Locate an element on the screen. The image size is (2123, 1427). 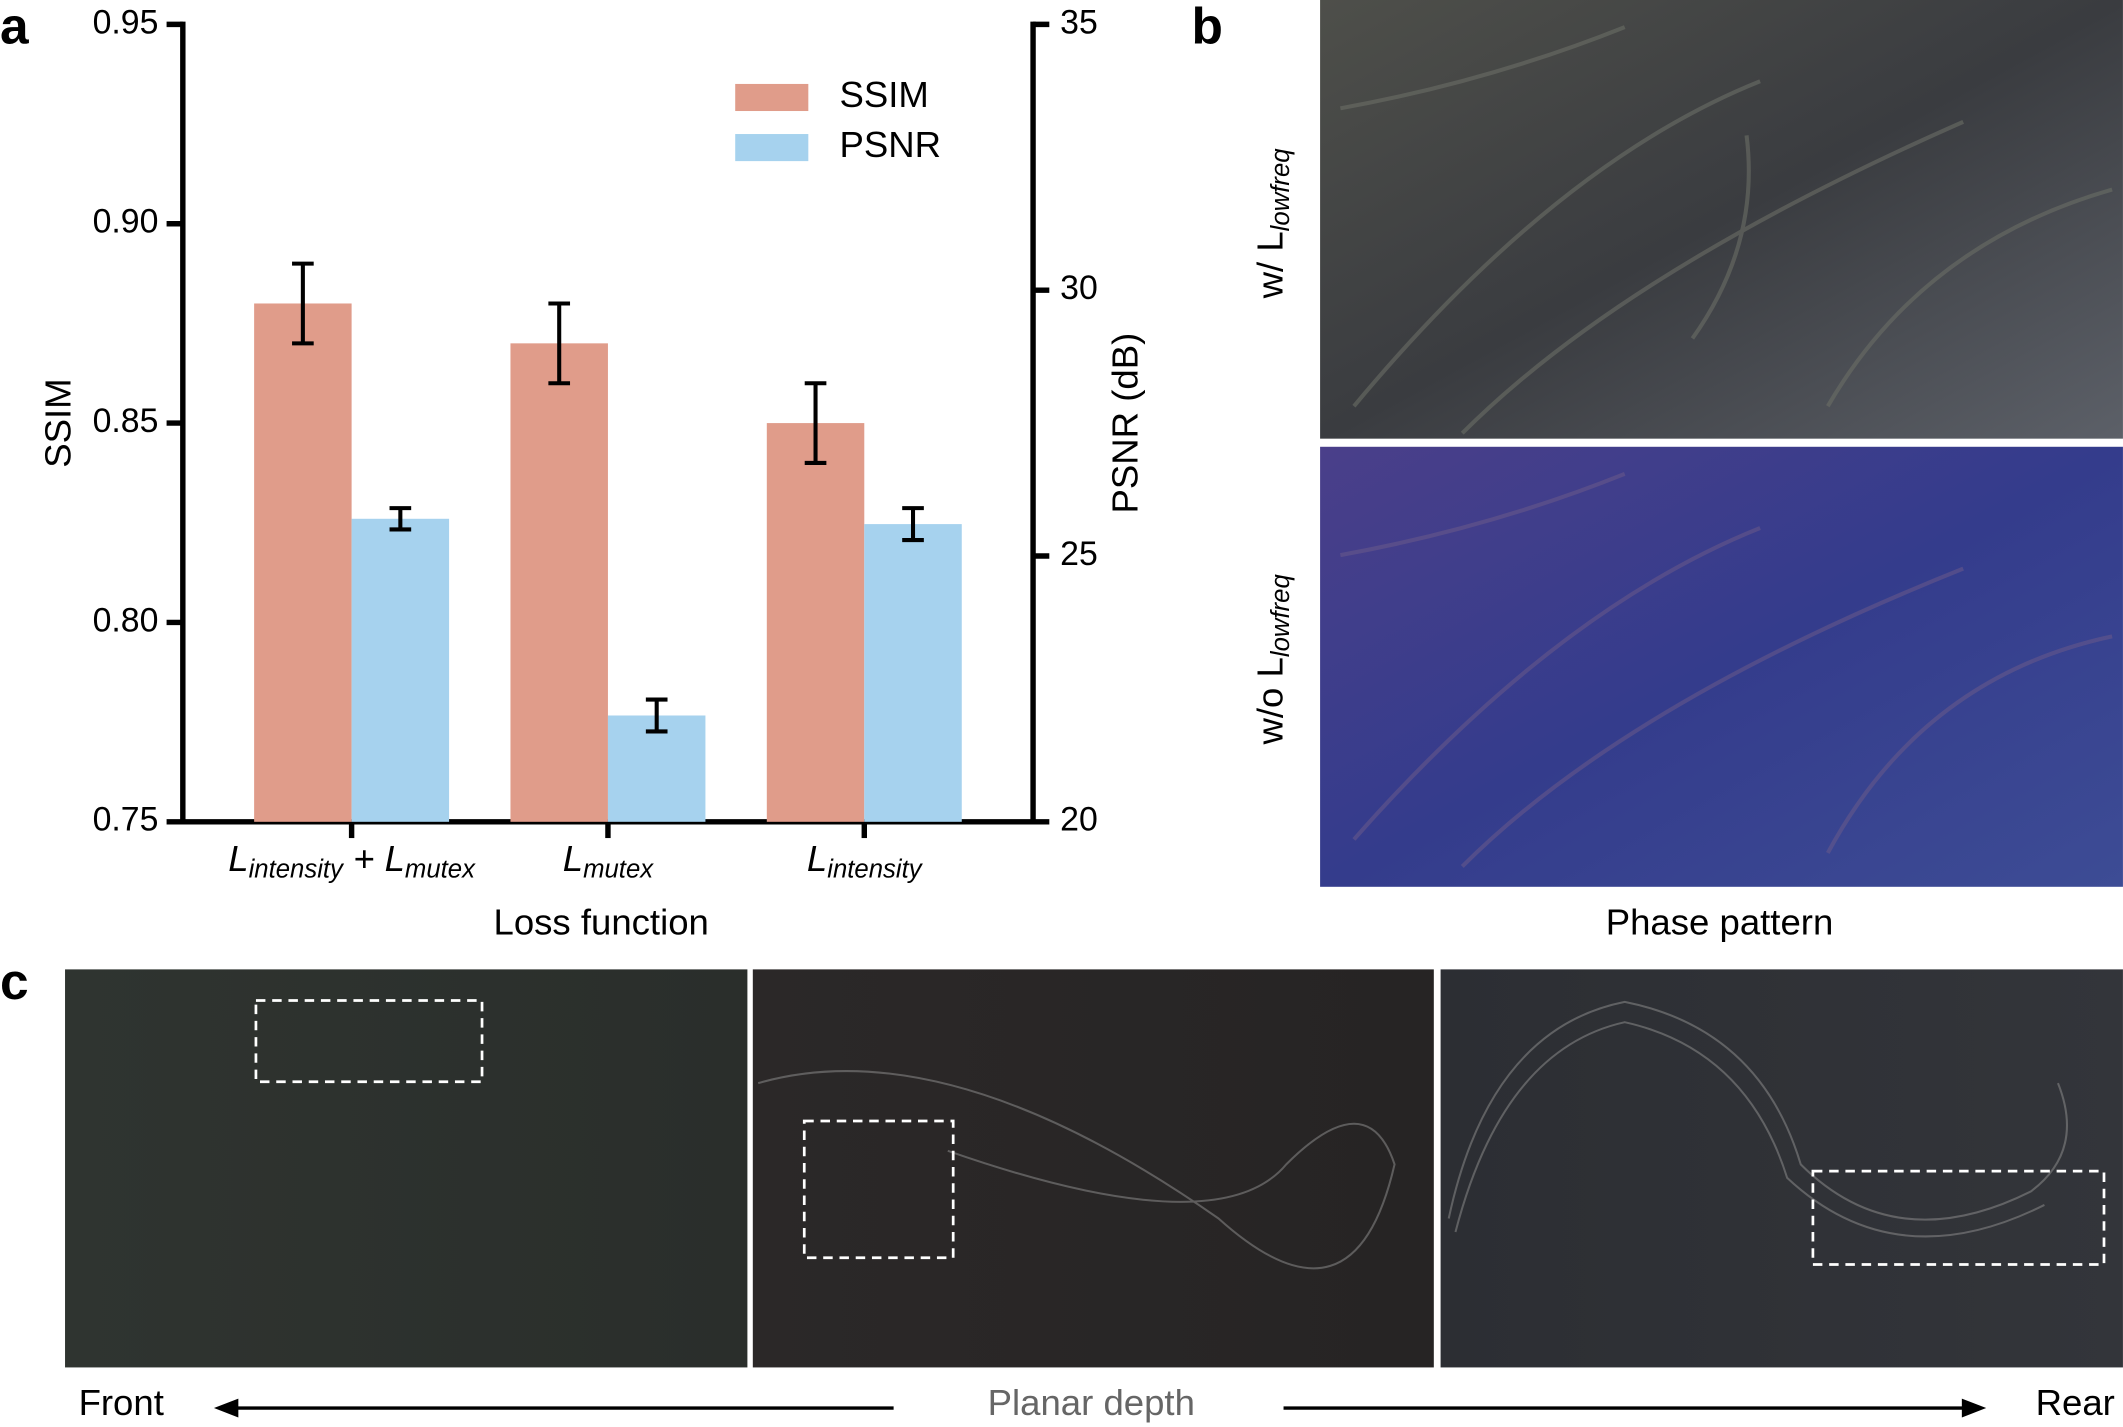
y-tick-label: 0.90 is located at coordinates (126, 222).